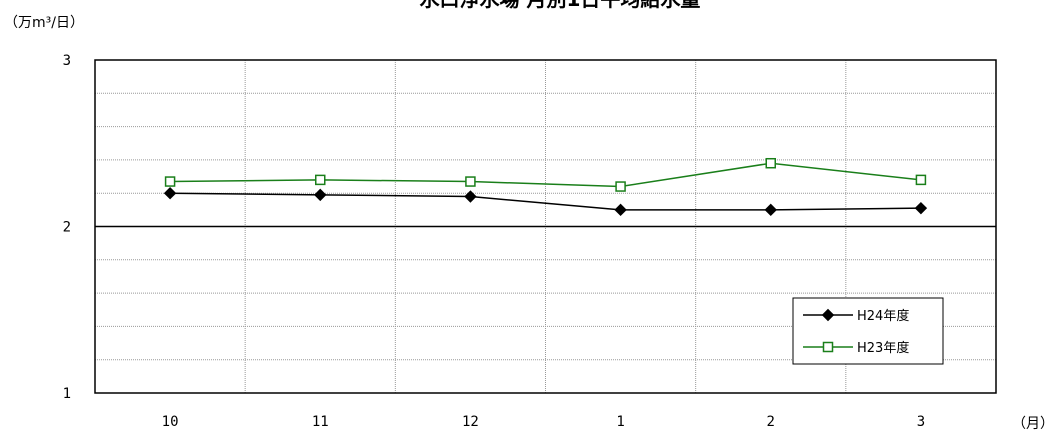 This screenshot has width=1052, height=434. Describe the element at coordinates (44, 23) in the screenshot. I see `y-axis-unit-label: （万m³/日）` at that location.